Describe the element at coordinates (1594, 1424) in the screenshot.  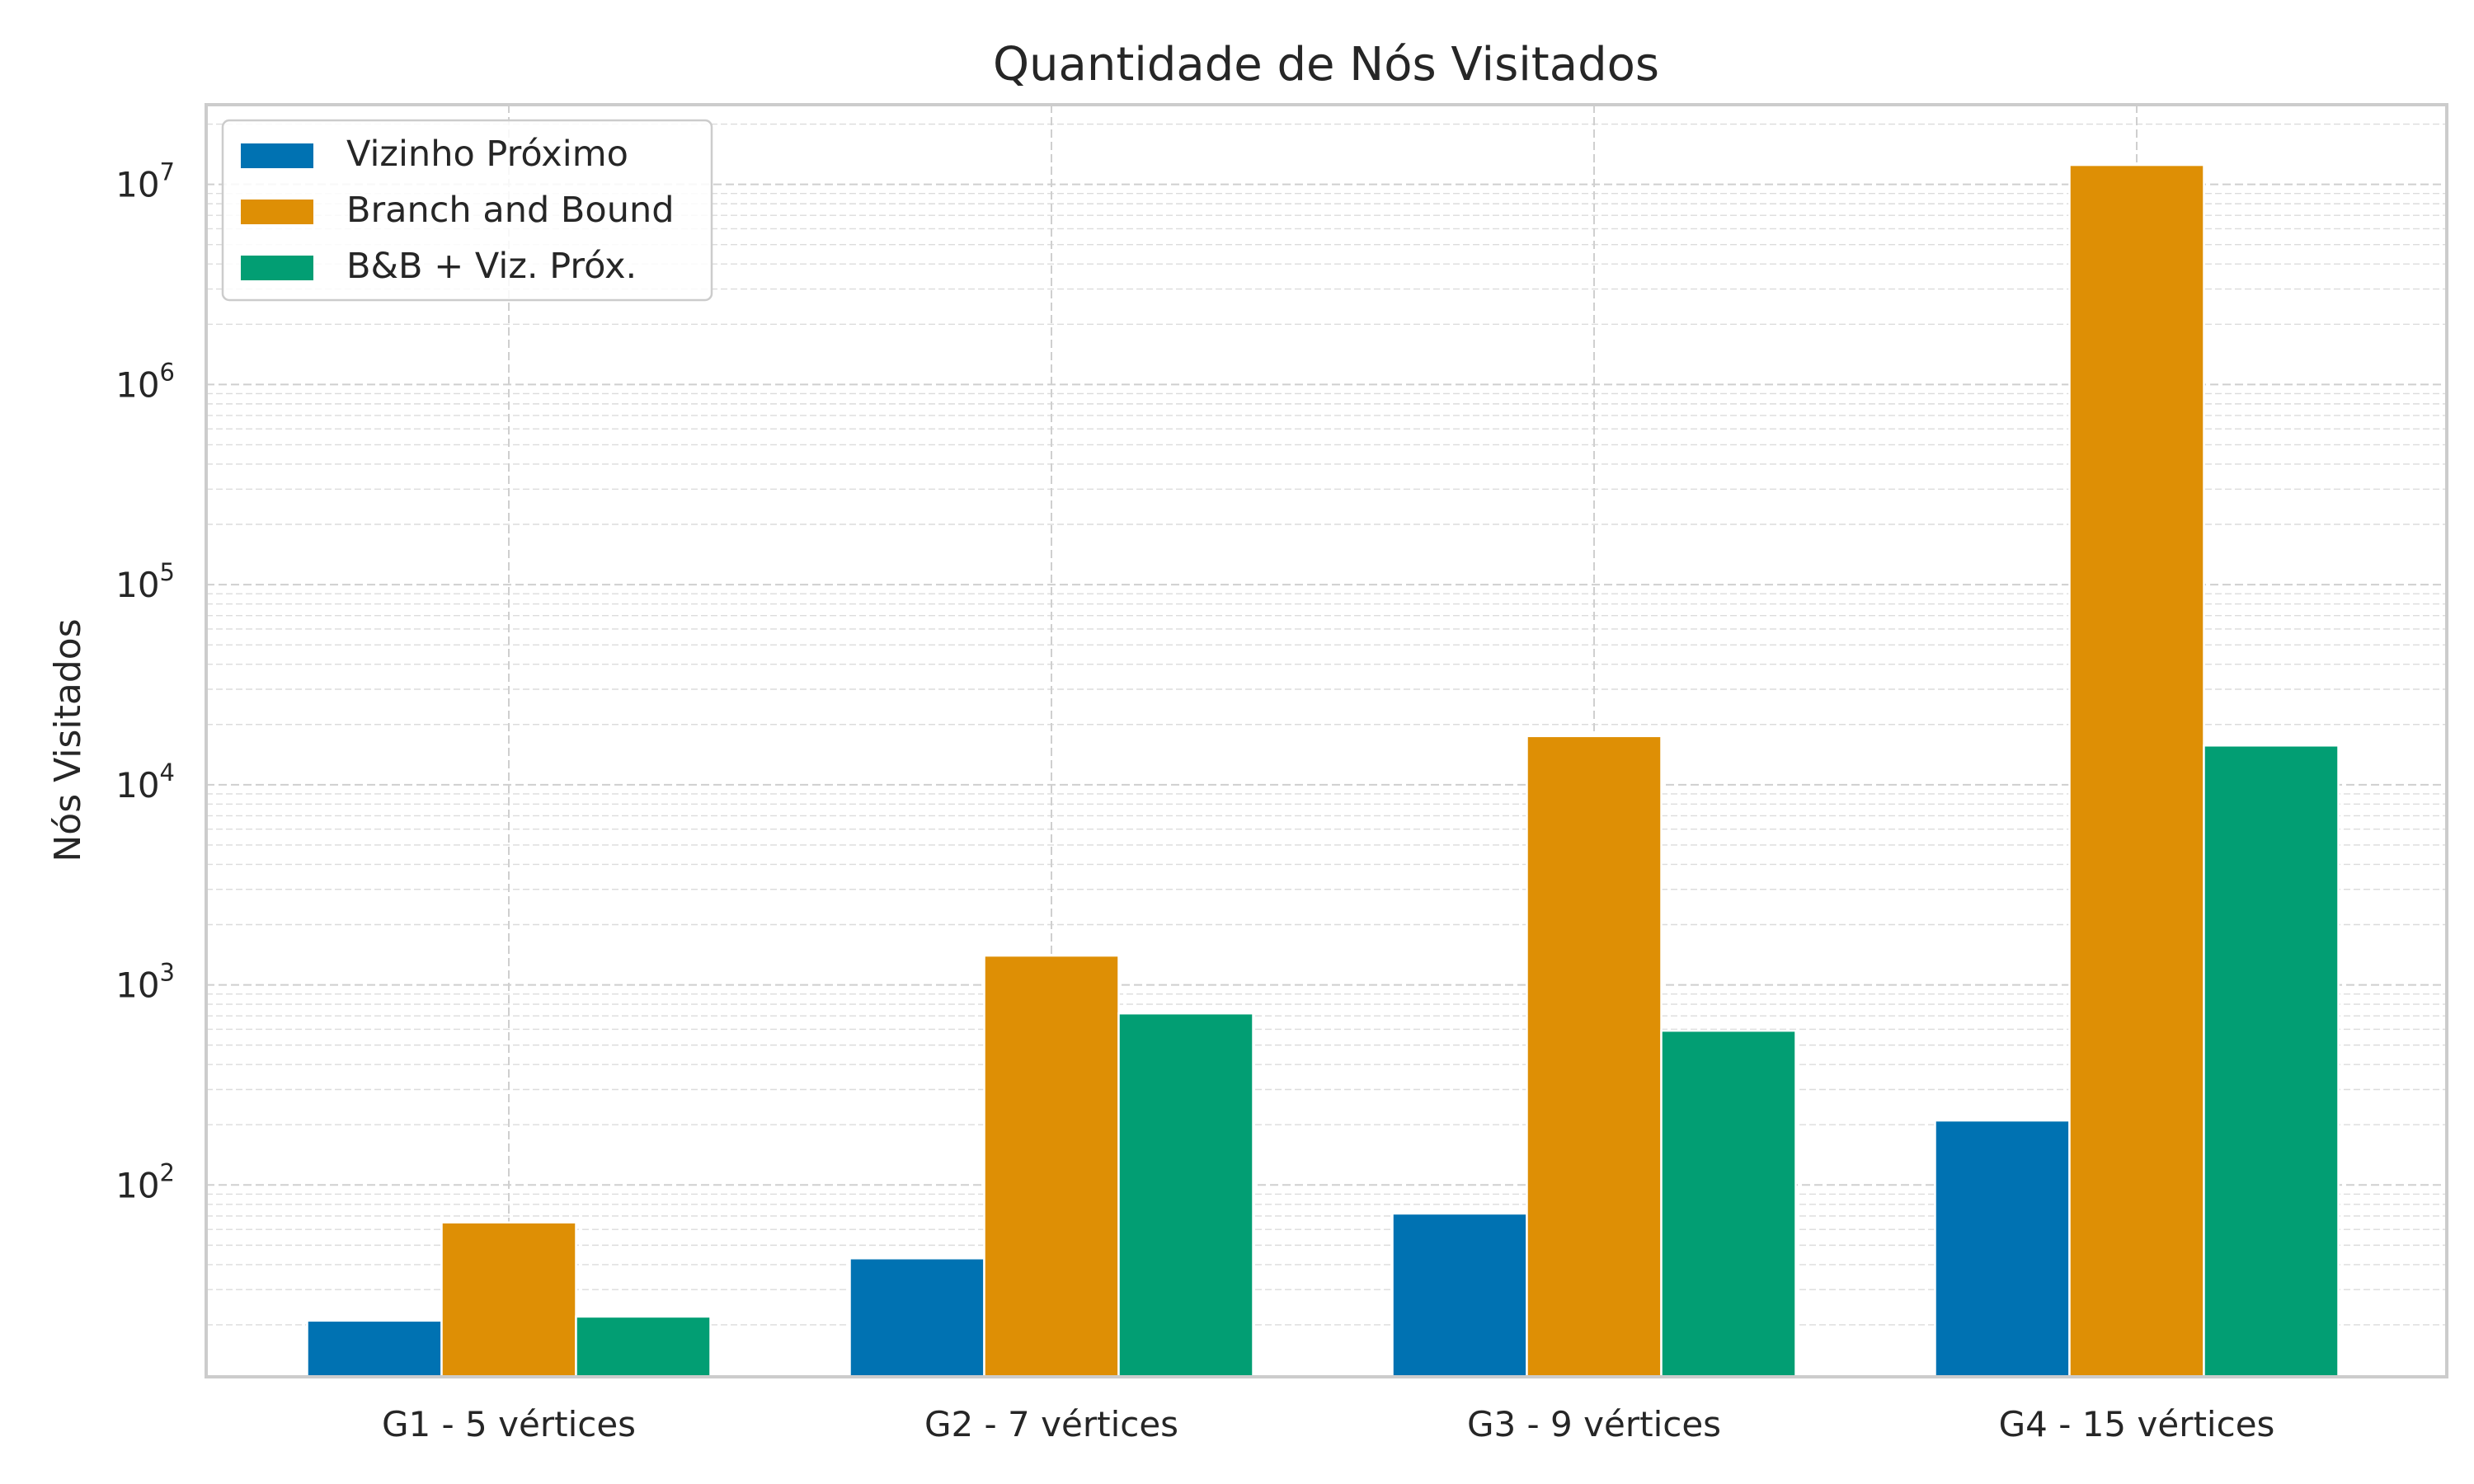
I see `x-tick-label: G3 - 9 vértices` at that location.